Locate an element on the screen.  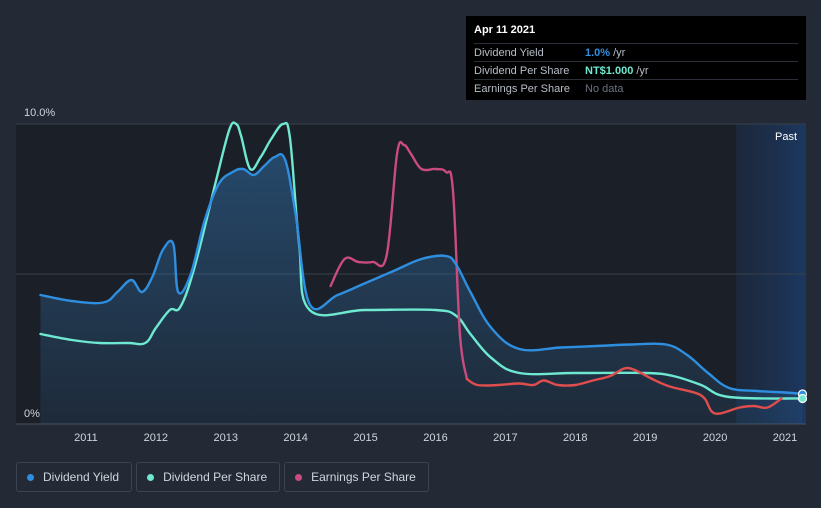
tooltip-row-dividend-per-share: Dividend Per Share NT$1.000 /yr is located at coordinates (636, 70).